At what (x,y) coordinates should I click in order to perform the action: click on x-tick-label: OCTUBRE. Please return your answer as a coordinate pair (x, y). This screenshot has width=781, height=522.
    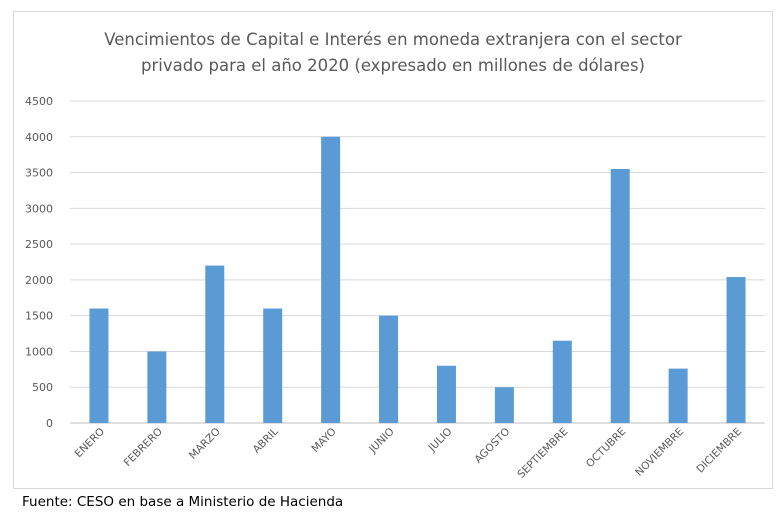
    Looking at the image, I should click on (606, 448).